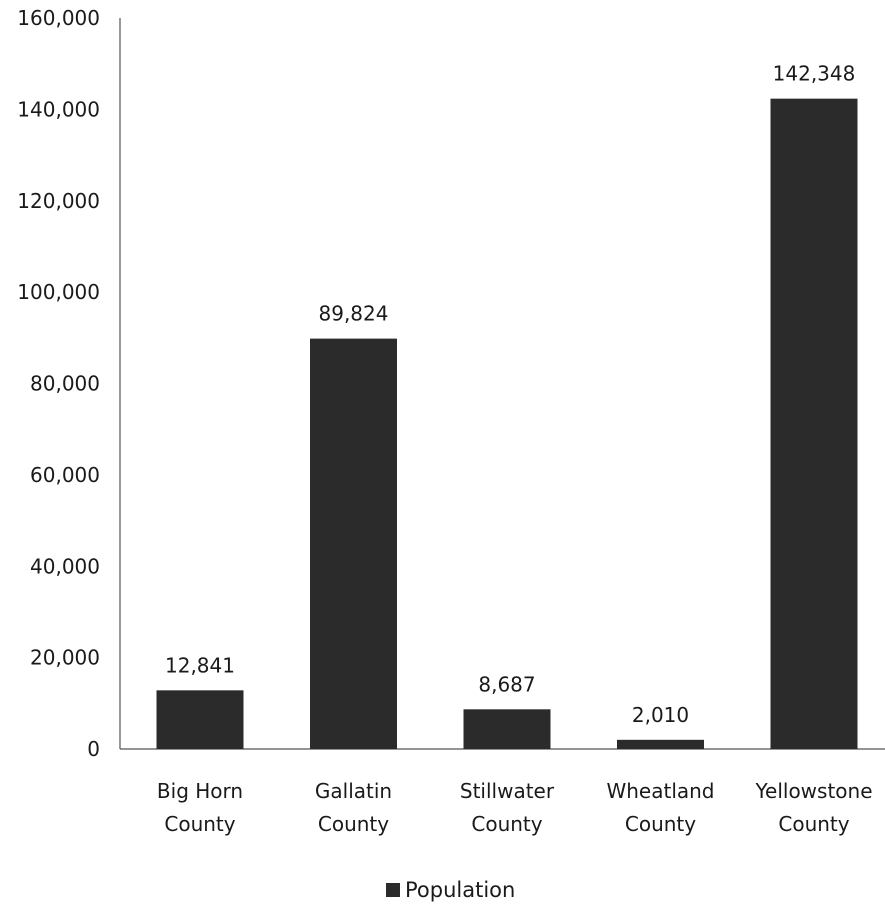 This screenshot has height=910, width=885. What do you see at coordinates (65, 384) in the screenshot?
I see `y-tick-label: 80,000` at bounding box center [65, 384].